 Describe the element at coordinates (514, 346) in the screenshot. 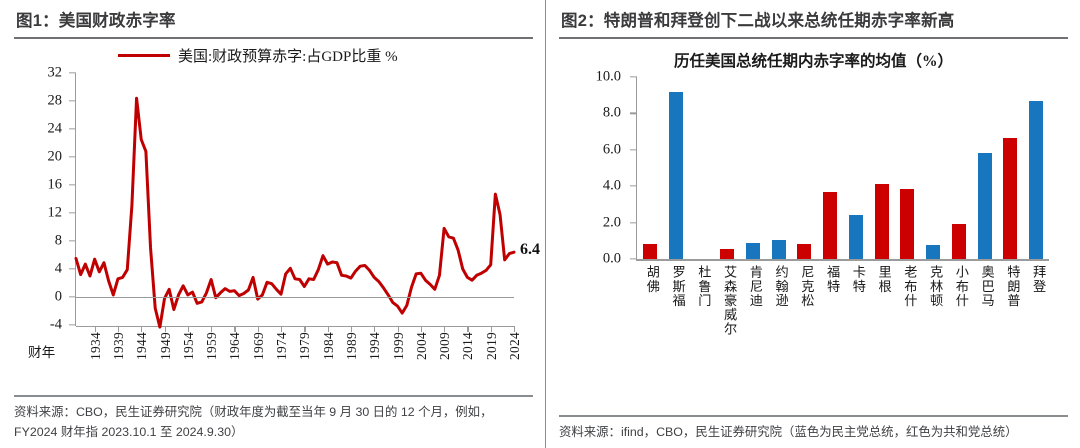

I see `left-chart-x-tick-label: 2024` at that location.